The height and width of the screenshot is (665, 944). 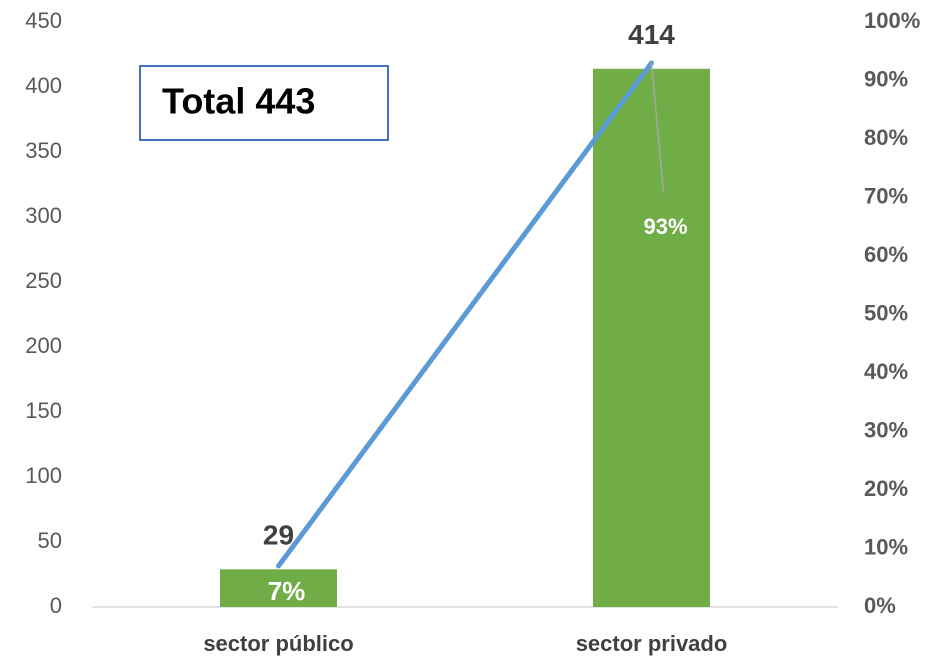 I want to click on y2-tick-label: 60%, so click(x=886, y=254).